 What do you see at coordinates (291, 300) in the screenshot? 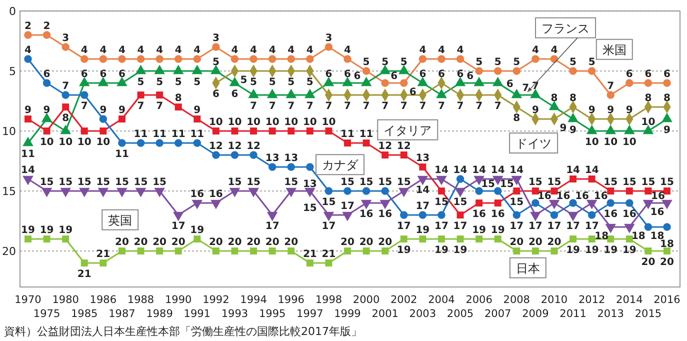
I see `x-tick-label: 1996` at bounding box center [291, 300].